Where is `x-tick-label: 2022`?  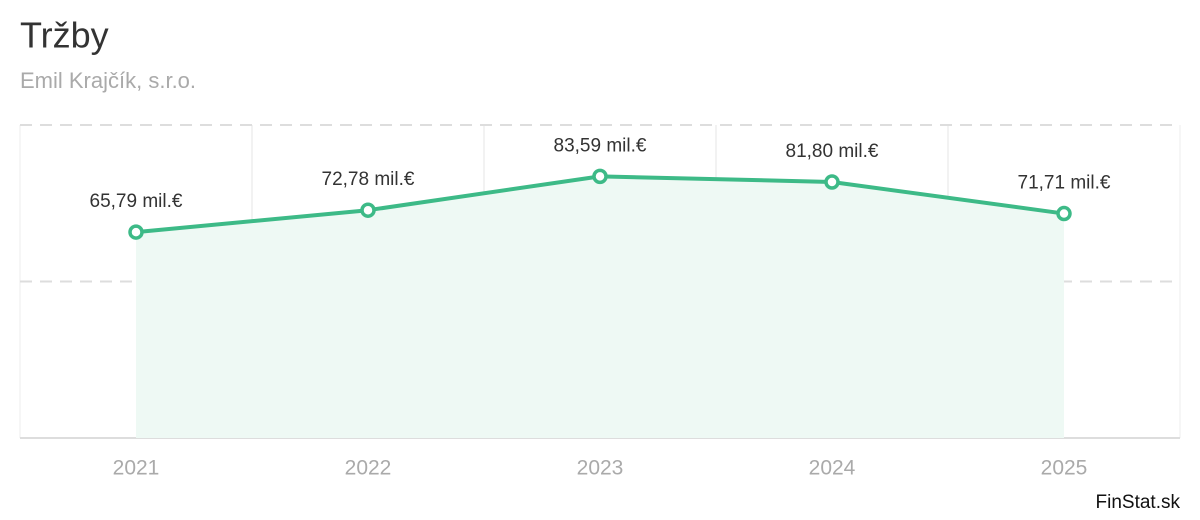 x-tick-label: 2022 is located at coordinates (368, 468).